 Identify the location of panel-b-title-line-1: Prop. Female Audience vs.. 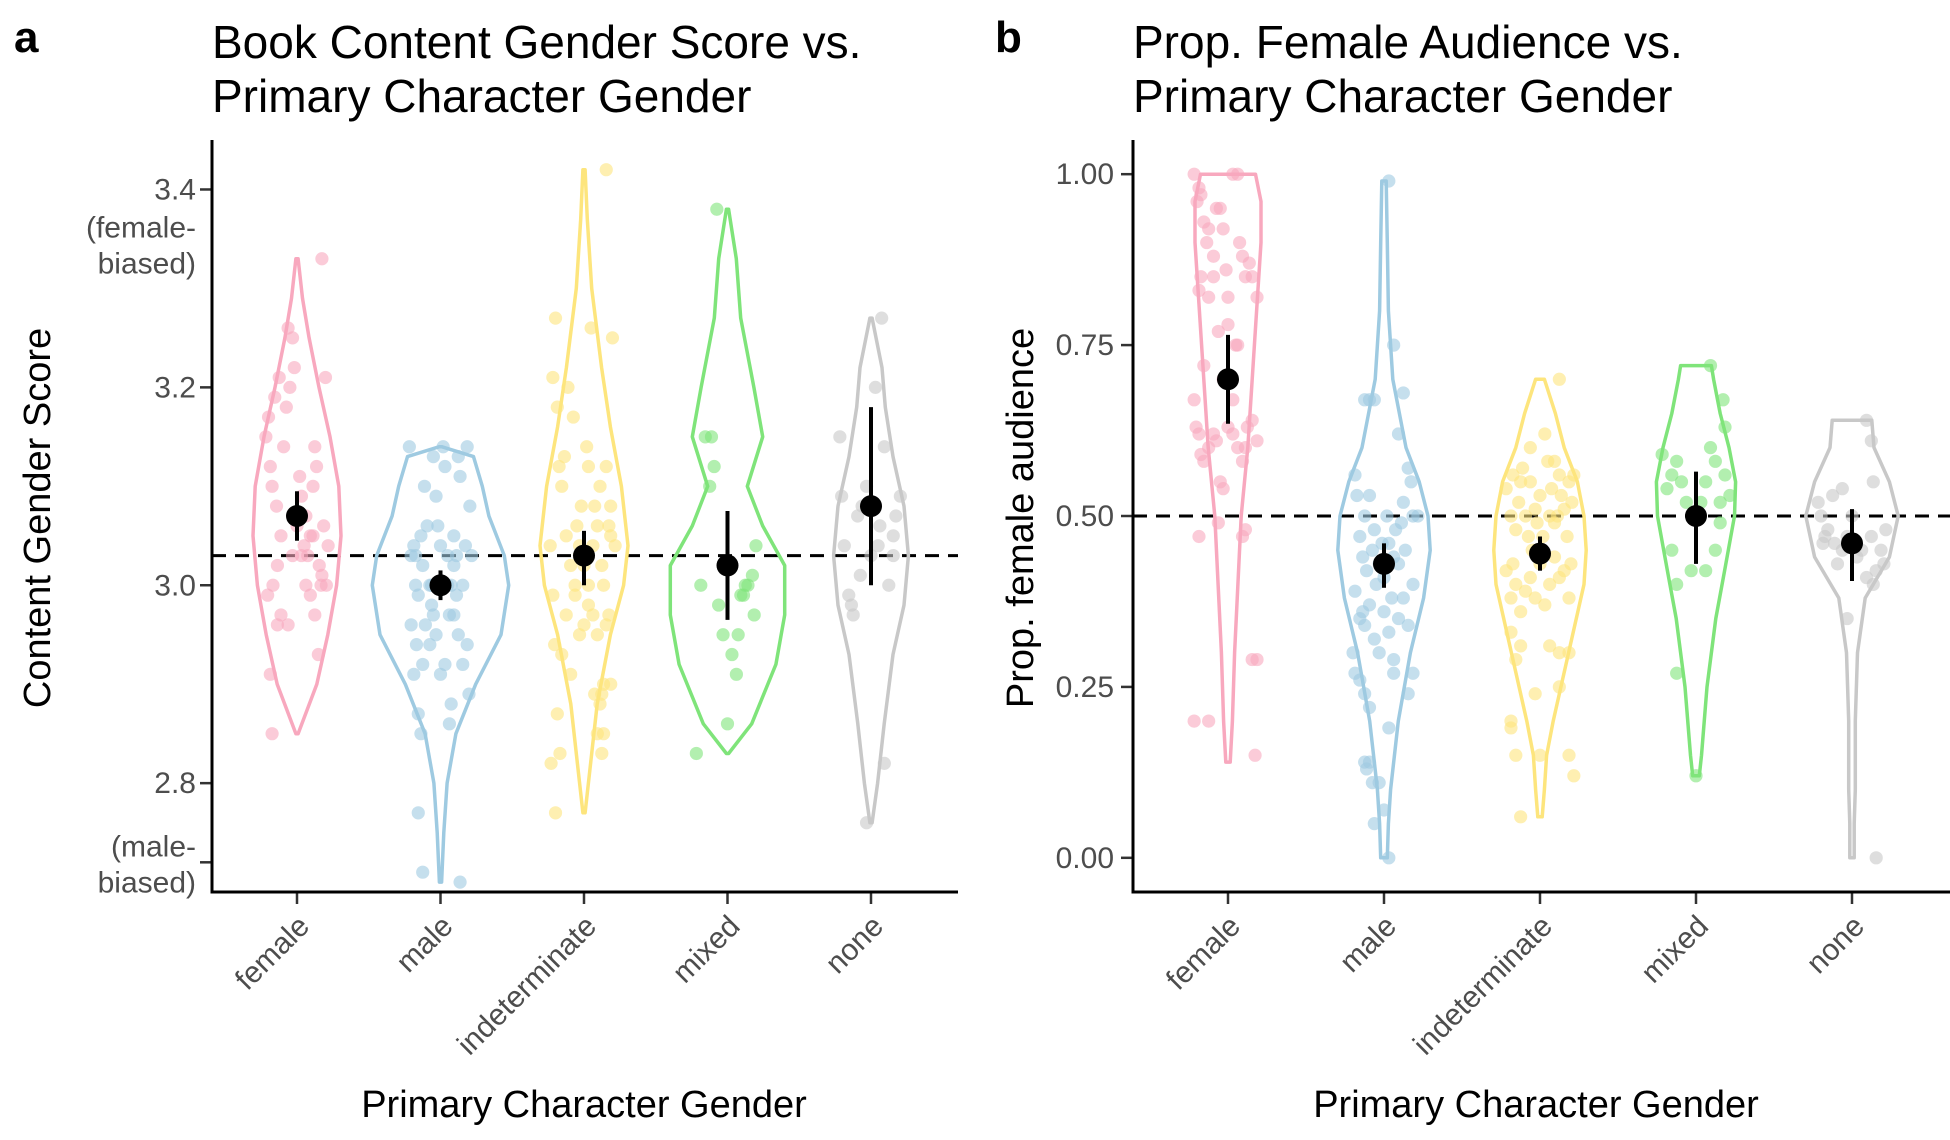
(1408, 42).